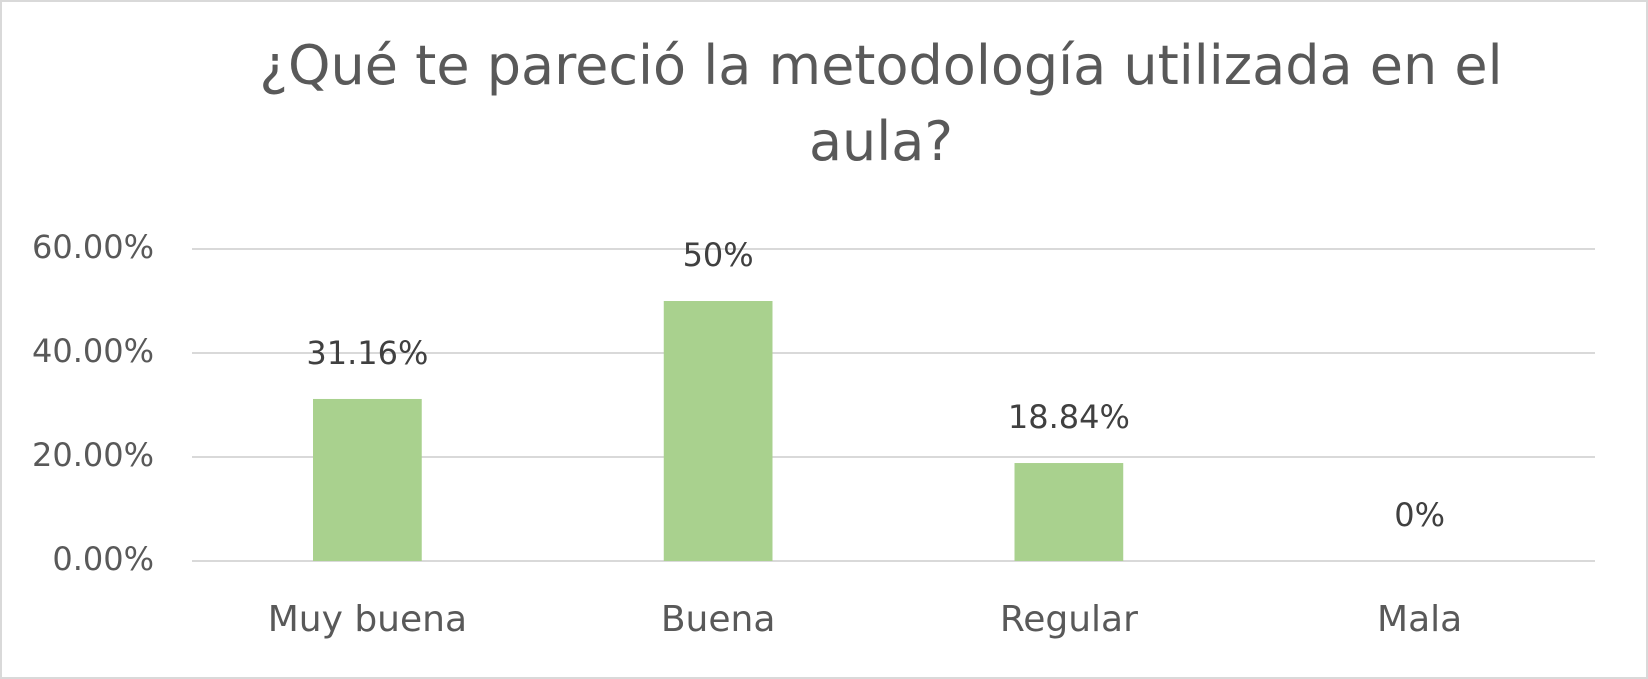  Describe the element at coordinates (718, 255) in the screenshot. I see `data-label: 50%` at that location.